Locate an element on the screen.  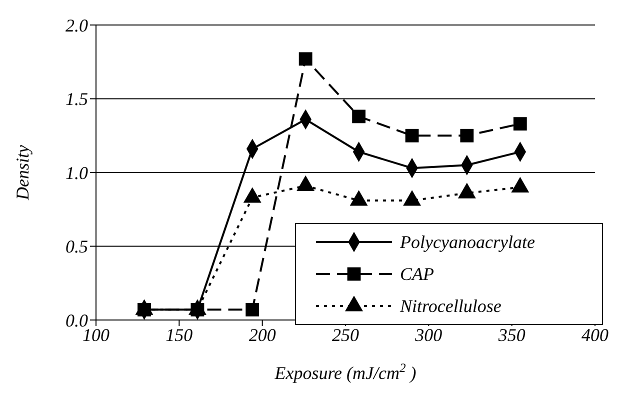
x-tick-label: 300 is located at coordinates (428, 334).